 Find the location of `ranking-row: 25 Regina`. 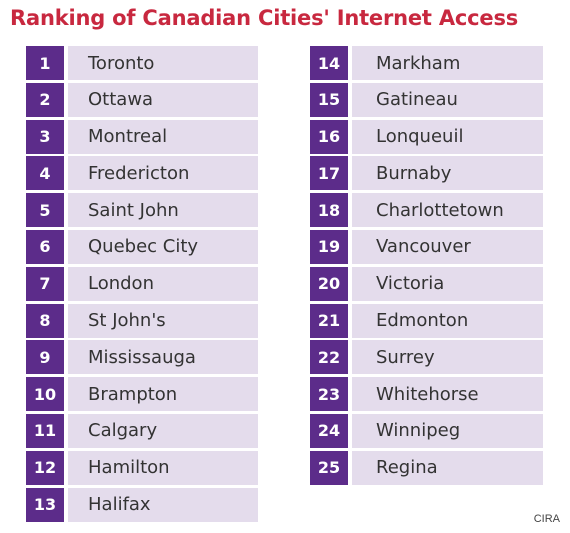

ranking-row: 25 Regina is located at coordinates (426, 467).